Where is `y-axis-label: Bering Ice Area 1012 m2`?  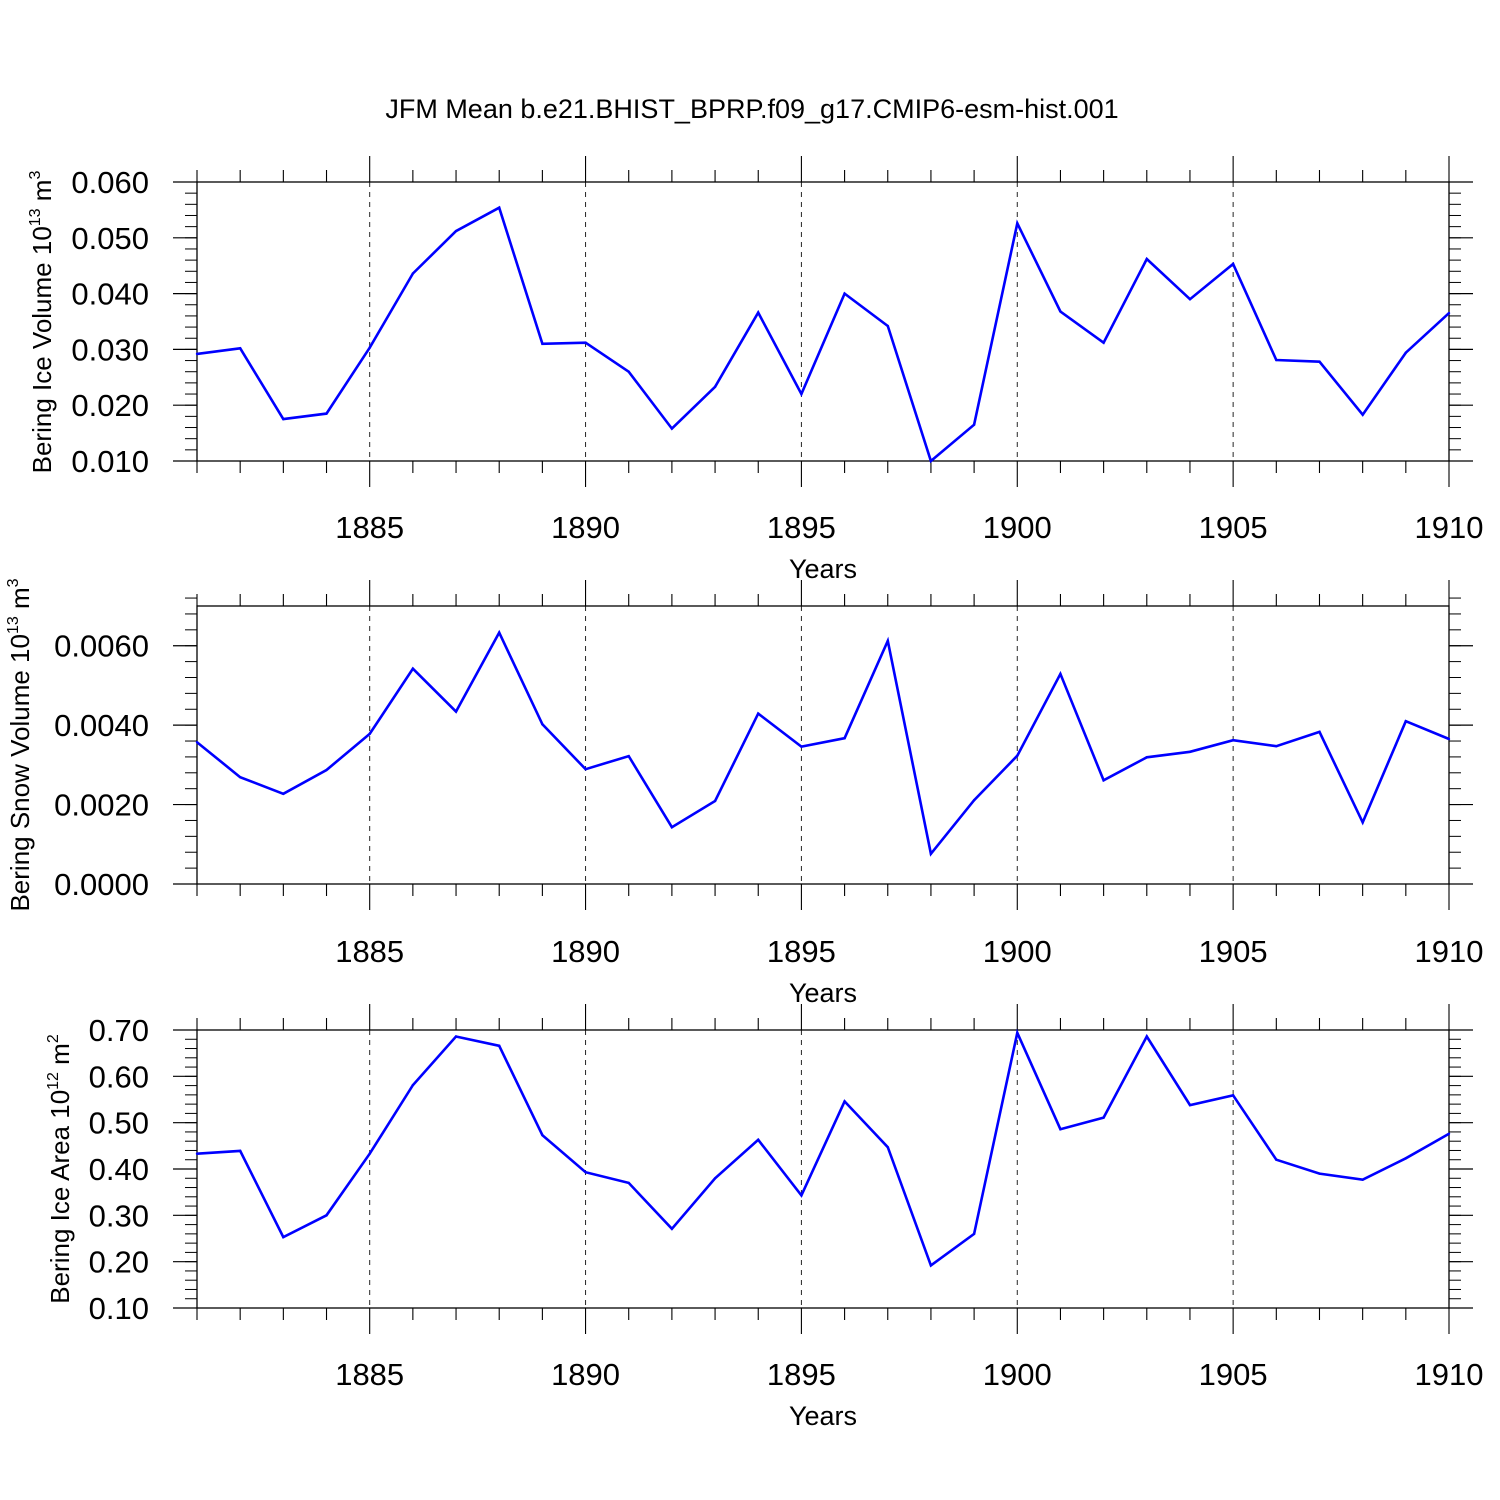 y-axis-label: Bering Ice Area 1012 m2 is located at coordinates (60, 1169).